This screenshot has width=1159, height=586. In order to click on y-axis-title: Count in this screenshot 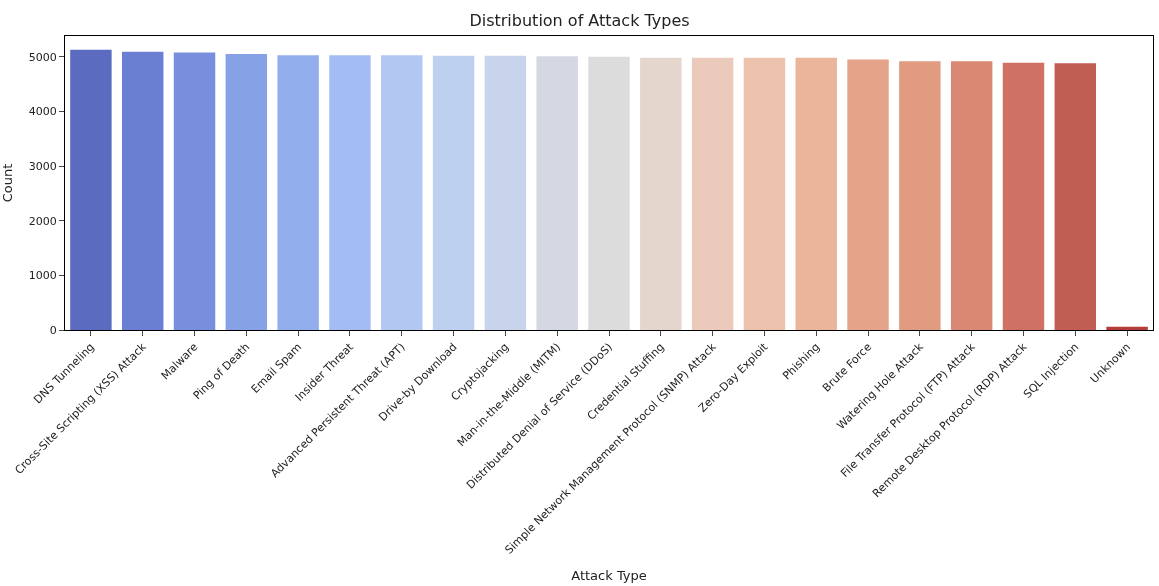, I will do `click(7, 183)`.